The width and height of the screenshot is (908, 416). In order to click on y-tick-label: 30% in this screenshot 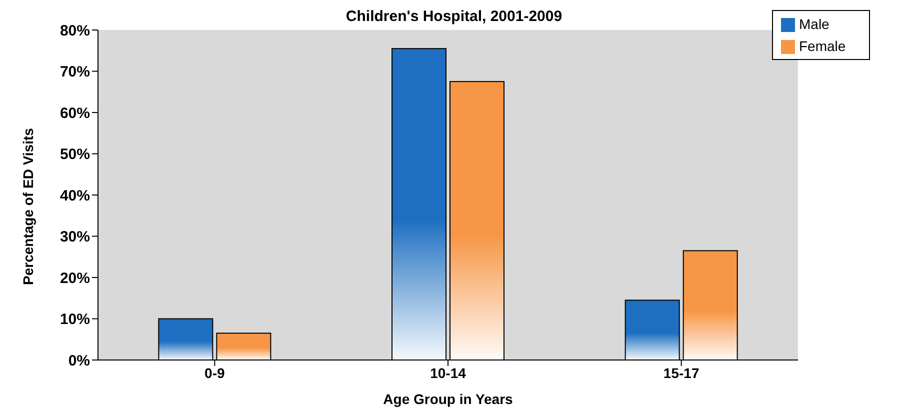, I will do `click(75, 237)`.